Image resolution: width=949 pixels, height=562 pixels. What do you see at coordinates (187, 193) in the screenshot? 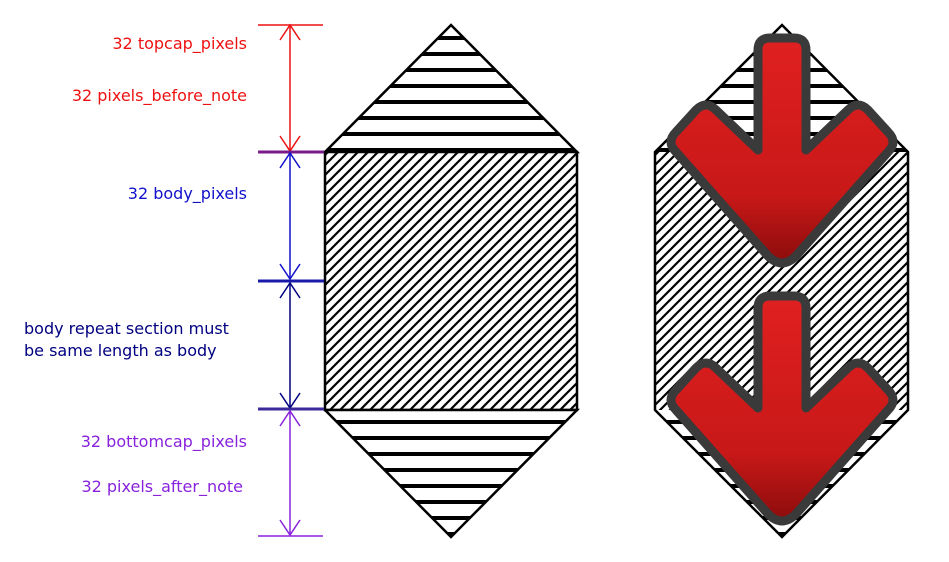
I see `body-pixels-label: 32 body_pixels` at bounding box center [187, 193].